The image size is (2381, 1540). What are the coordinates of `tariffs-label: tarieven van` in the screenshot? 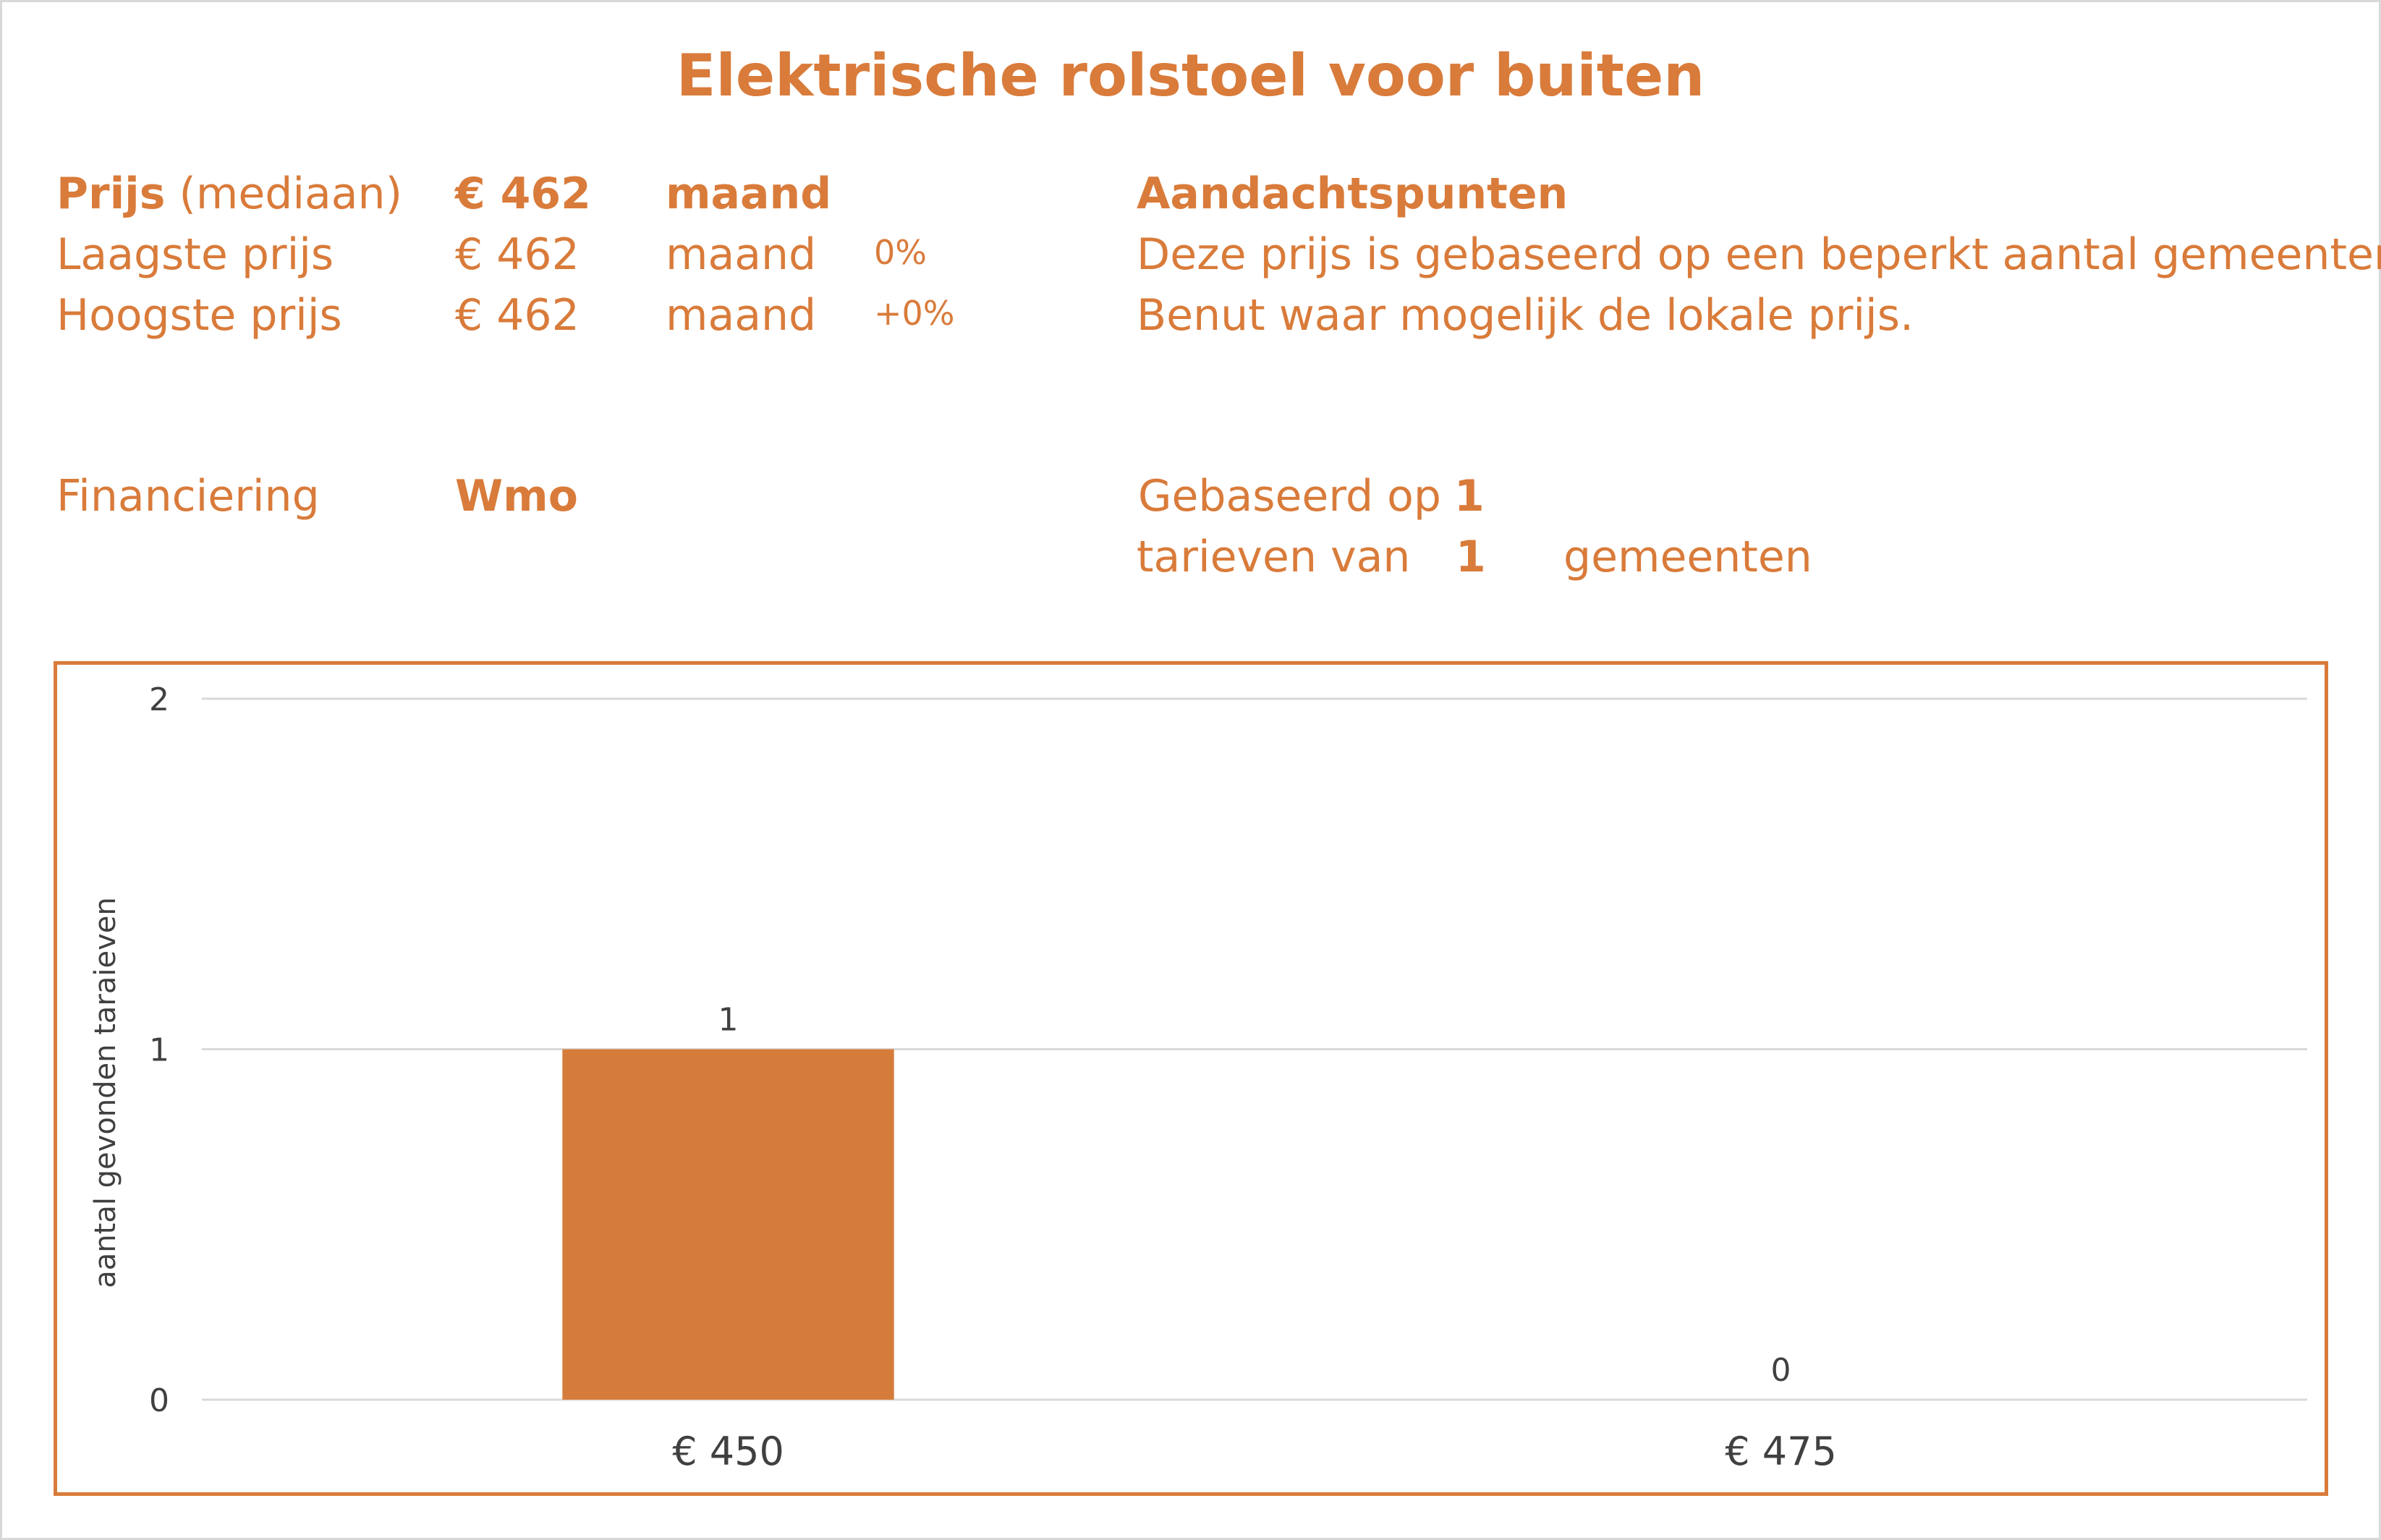 It's located at (1274, 557).